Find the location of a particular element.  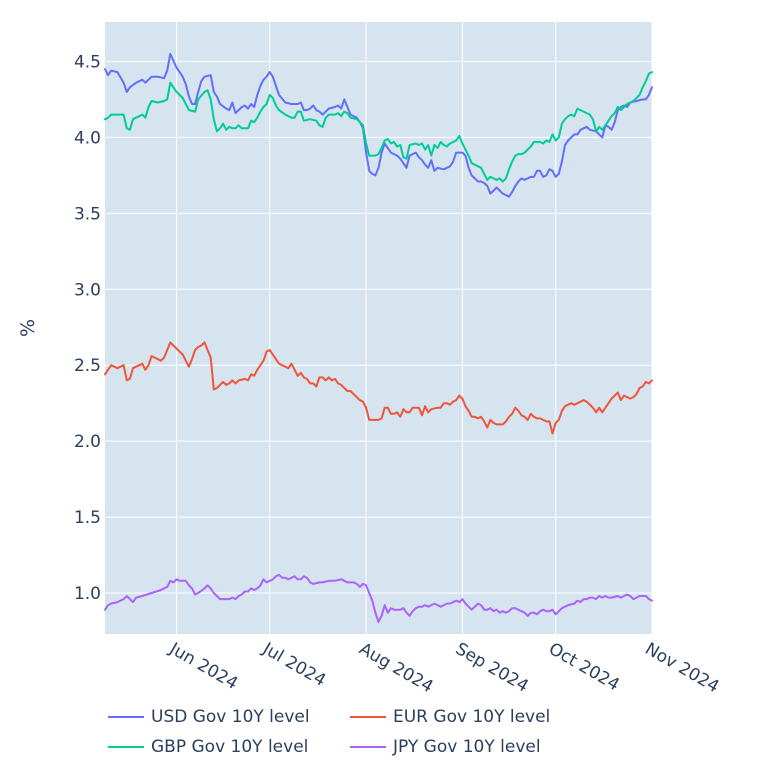

legend-label-gbp: GBP Gov 10Y level is located at coordinates (230, 747).